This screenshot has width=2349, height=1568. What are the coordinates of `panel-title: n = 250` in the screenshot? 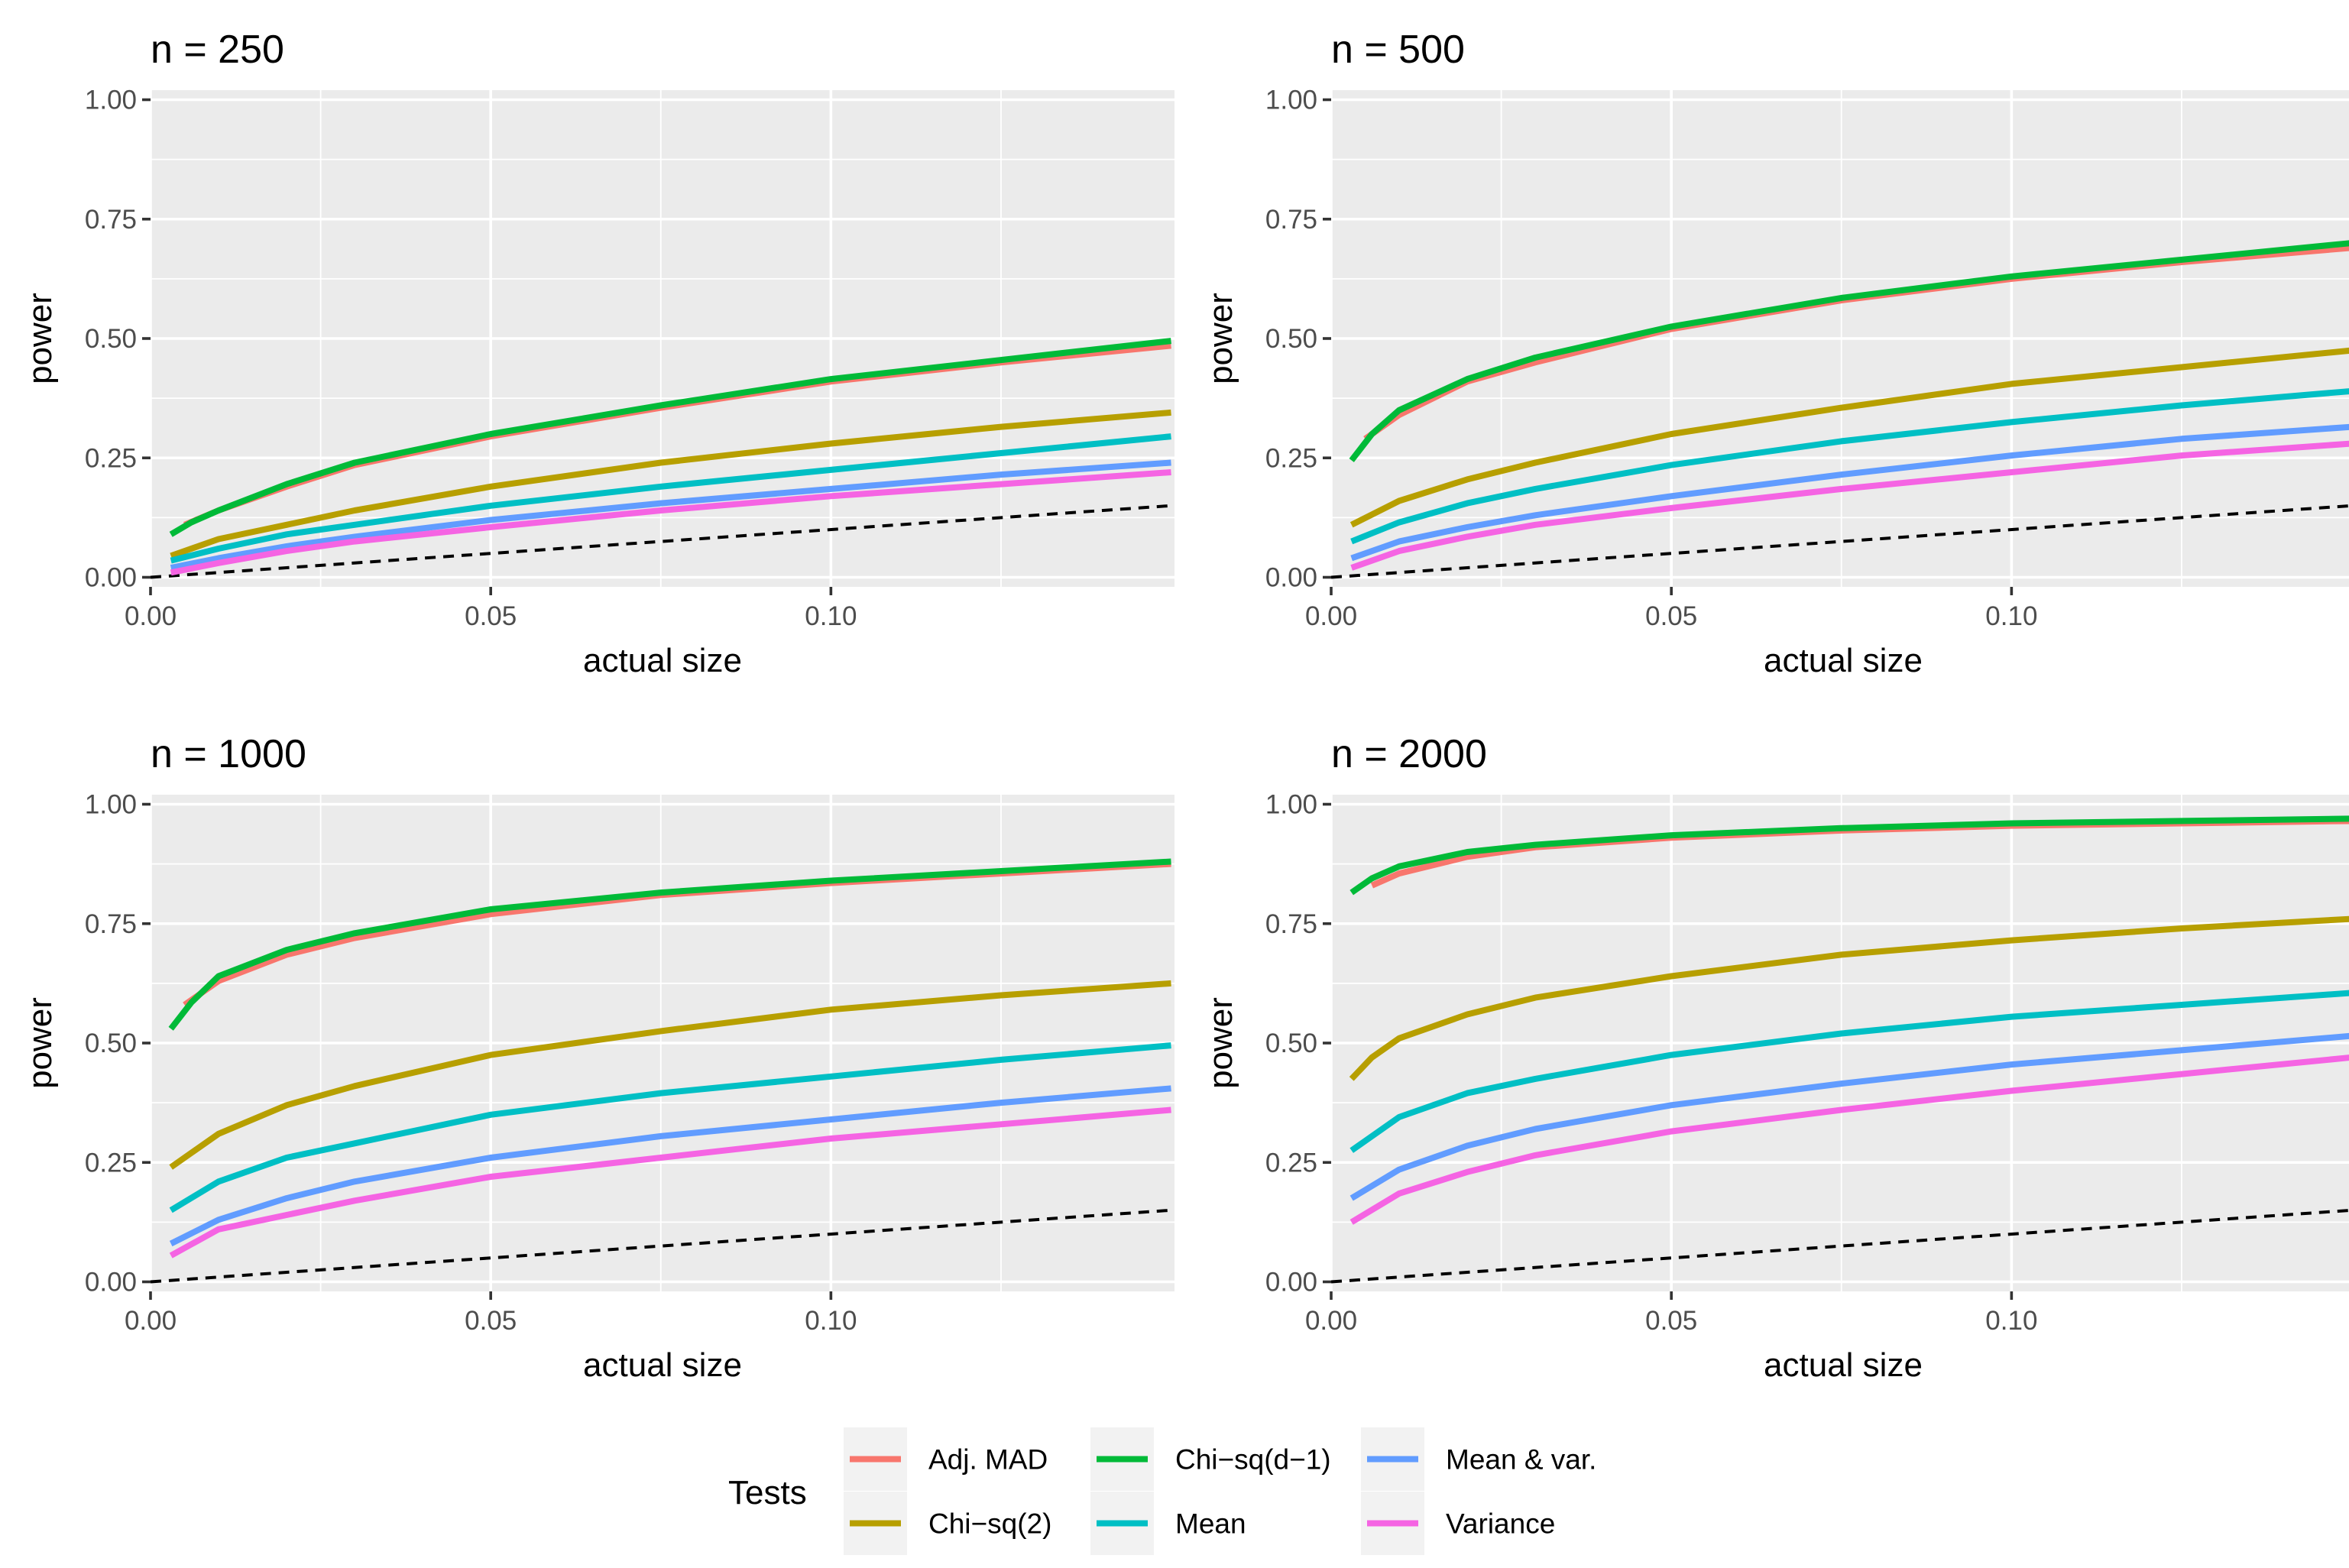 It's located at (217, 50).